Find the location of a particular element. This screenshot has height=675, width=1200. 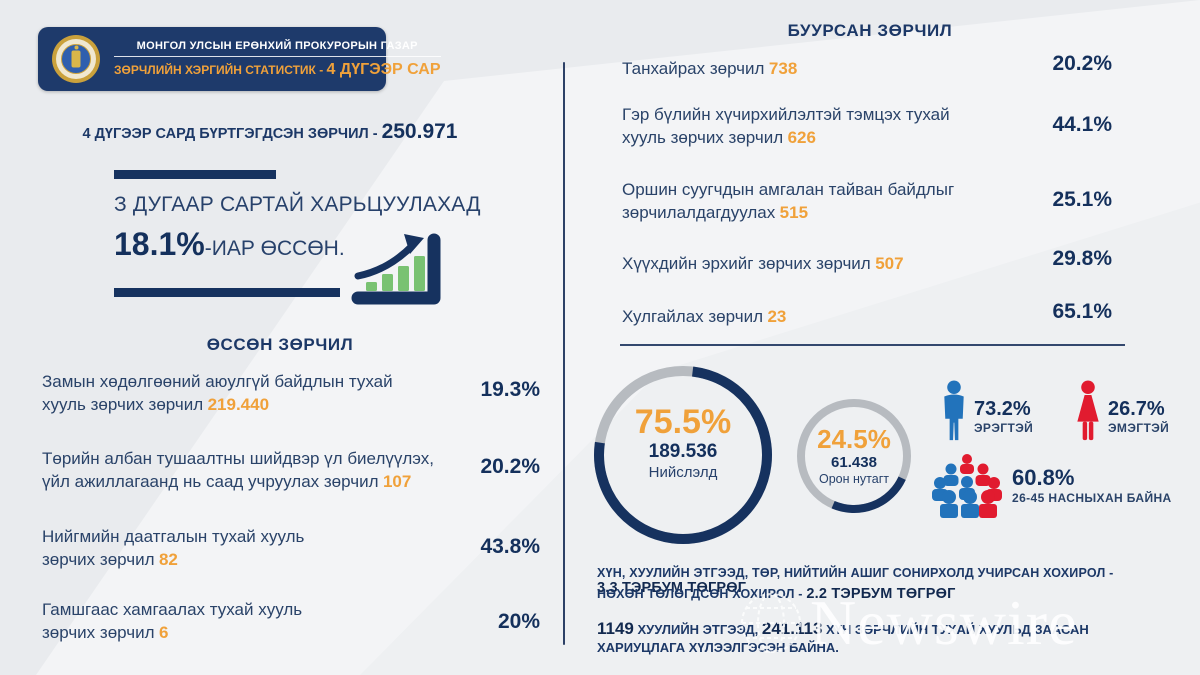

rural-donut-labels: 24.5% 61.438 Орон нутагт is located at coordinates (854, 456).